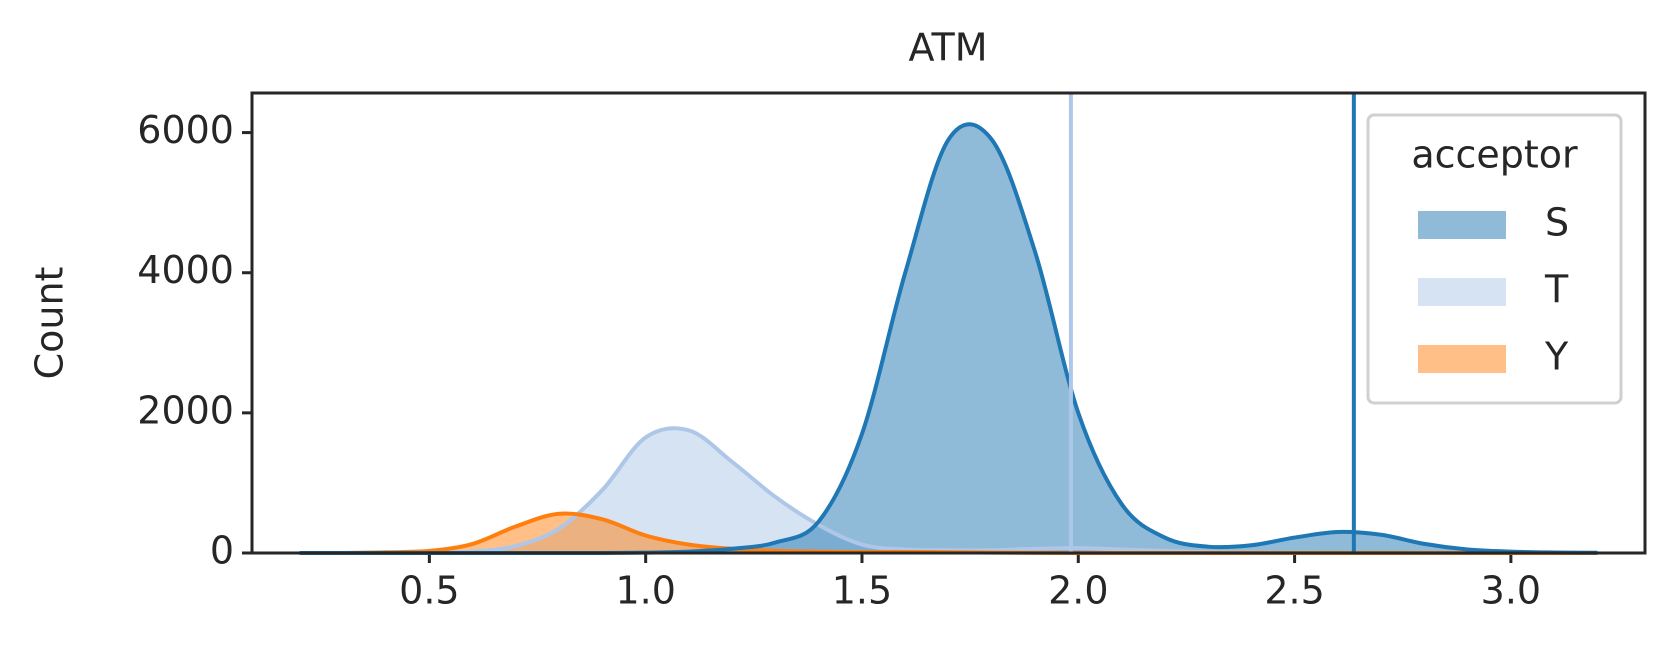 This screenshot has width=1675, height=669. Describe the element at coordinates (50, 323) in the screenshot. I see `y-axis-label: Count` at that location.